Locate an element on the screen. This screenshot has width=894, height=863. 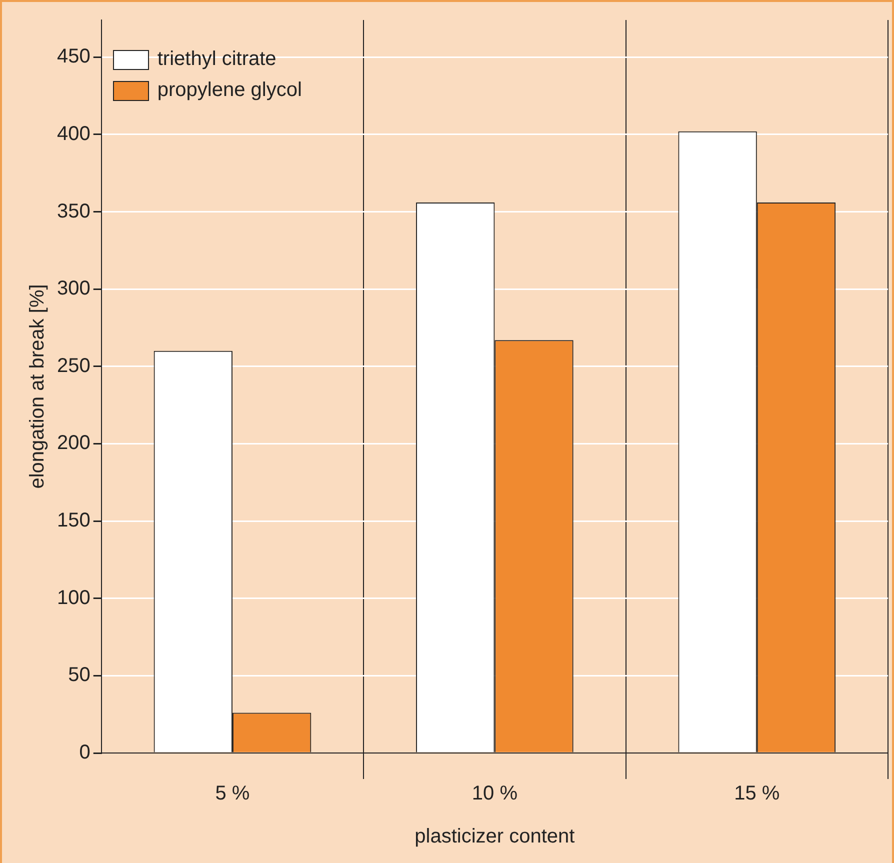
legend-label: propylene glycol is located at coordinates (229, 90).